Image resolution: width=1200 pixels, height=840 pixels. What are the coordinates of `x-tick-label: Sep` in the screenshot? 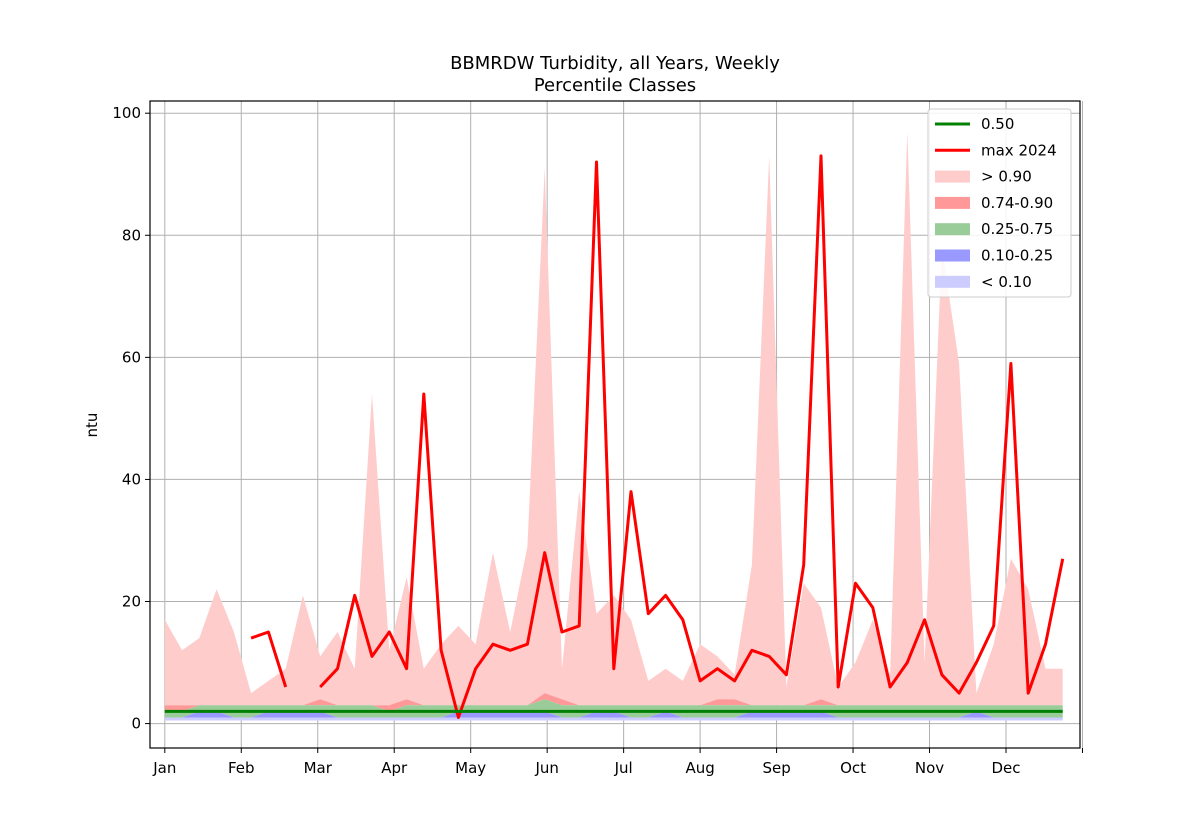 It's located at (776, 768).